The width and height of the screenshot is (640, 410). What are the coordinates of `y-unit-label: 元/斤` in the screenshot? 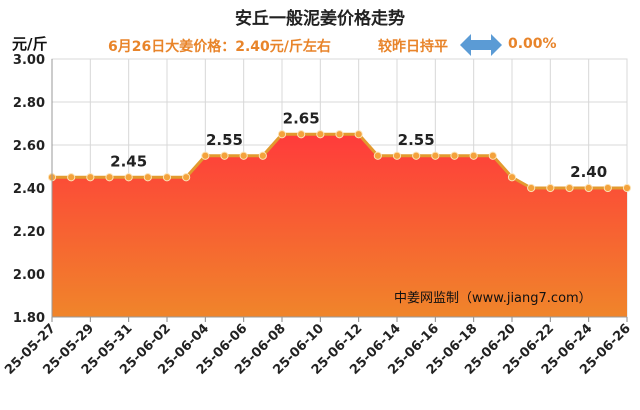 It's located at (30, 44).